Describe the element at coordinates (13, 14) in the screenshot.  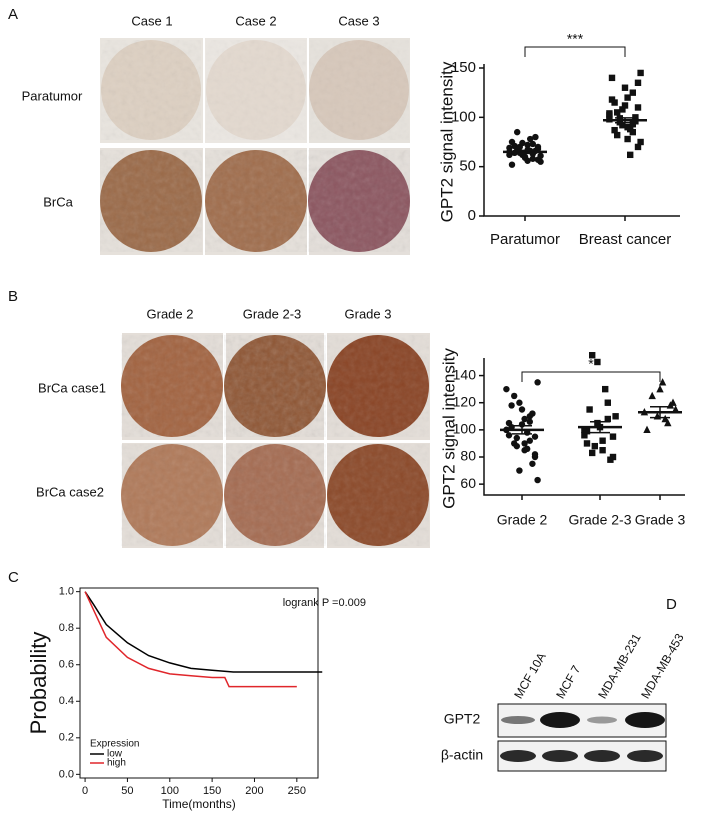
I see `panel-letter: A` at that location.